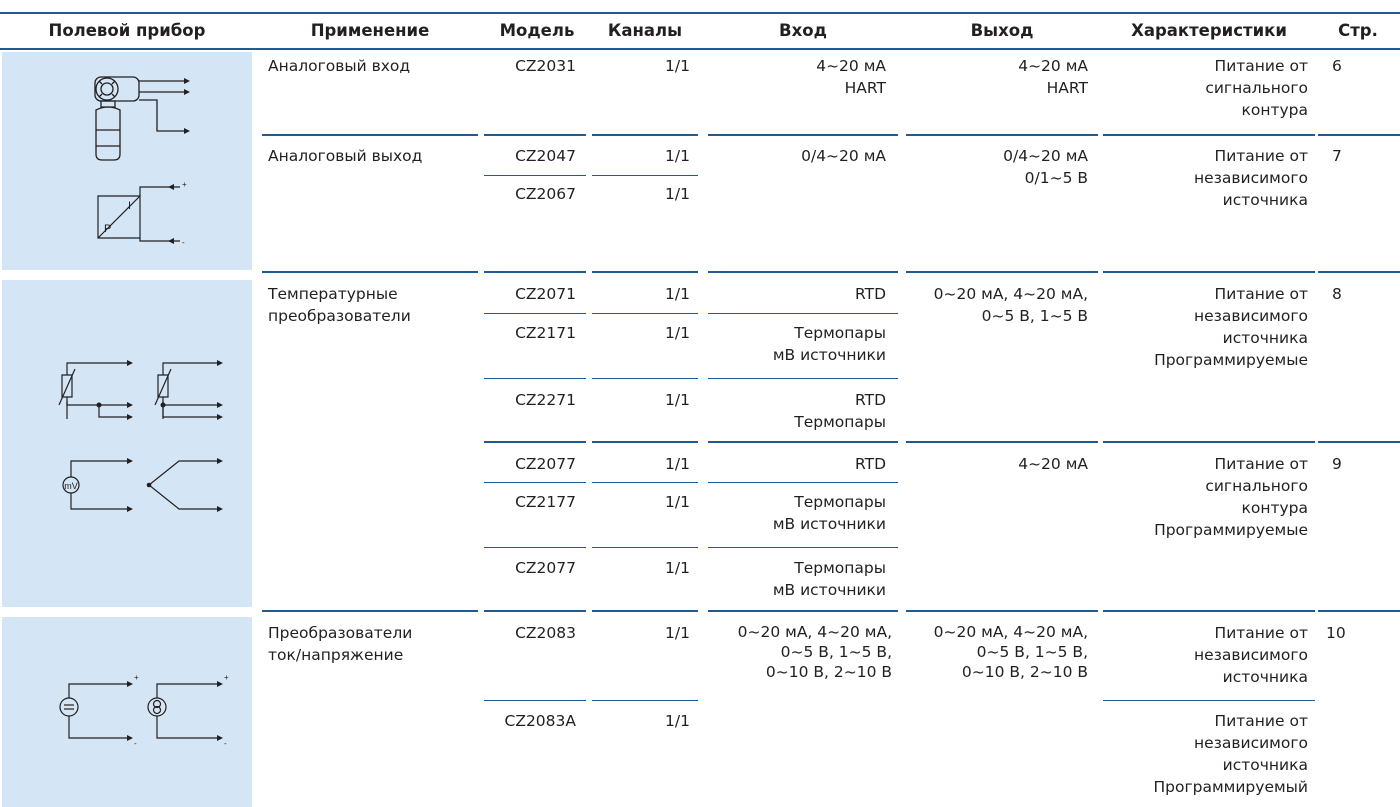 The height and width of the screenshot is (807, 1400). I want to click on device-panel-temperature, so click(127, 443).